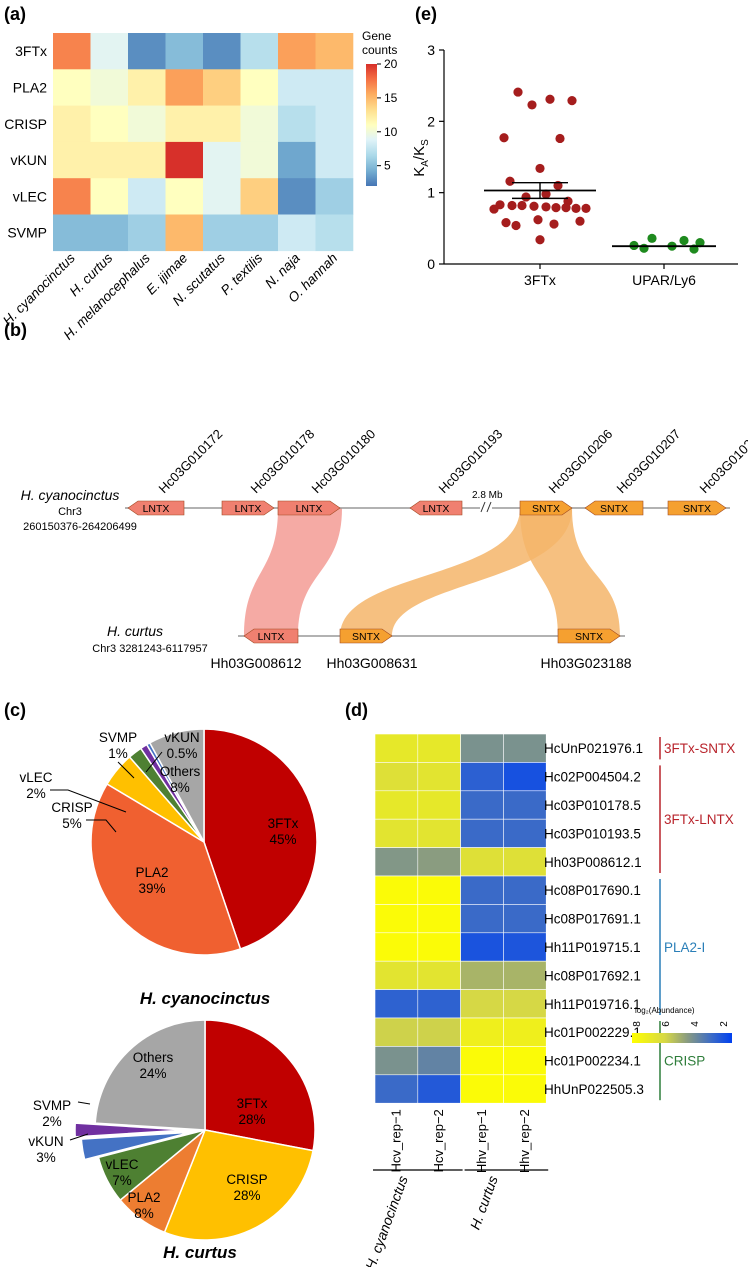  I want to click on y-tick-label: 1, so click(431, 193).